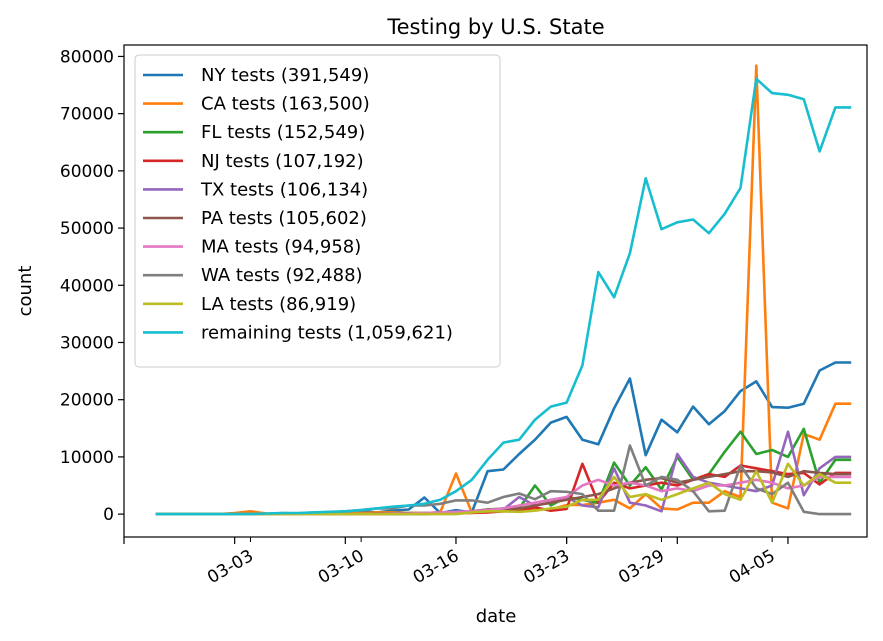 The height and width of the screenshot is (641, 883). What do you see at coordinates (87, 401) in the screenshot?
I see `y-tick-label: 20000` at bounding box center [87, 401].